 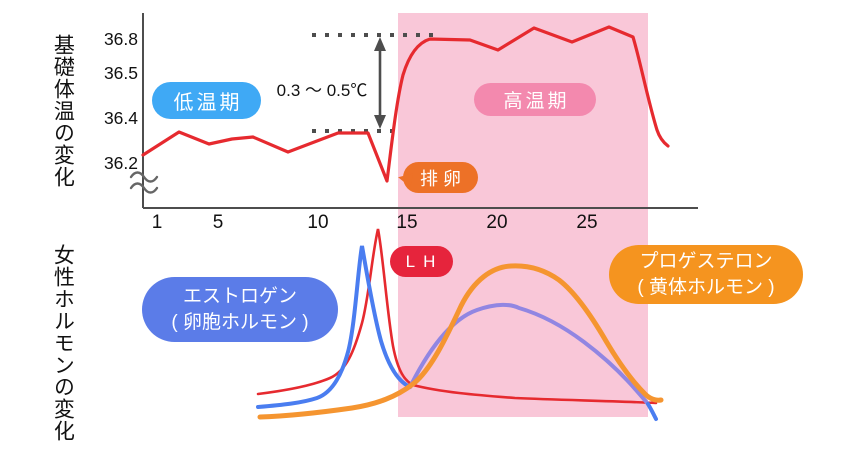 I want to click on x-tick-20: 20, so click(x=497, y=222).